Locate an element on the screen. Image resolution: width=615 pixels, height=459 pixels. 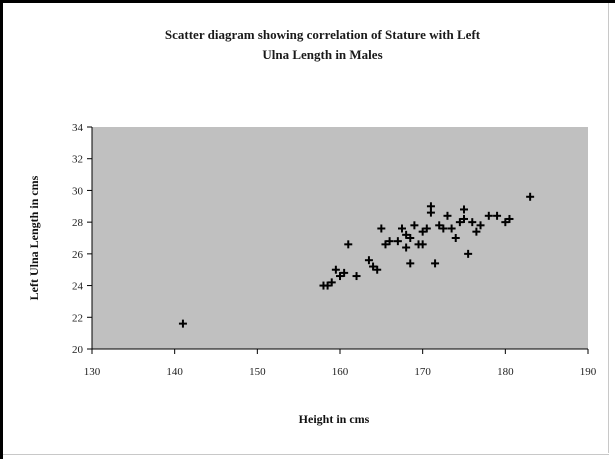
x-axis-title: Height in cms is located at coordinates (334, 419).